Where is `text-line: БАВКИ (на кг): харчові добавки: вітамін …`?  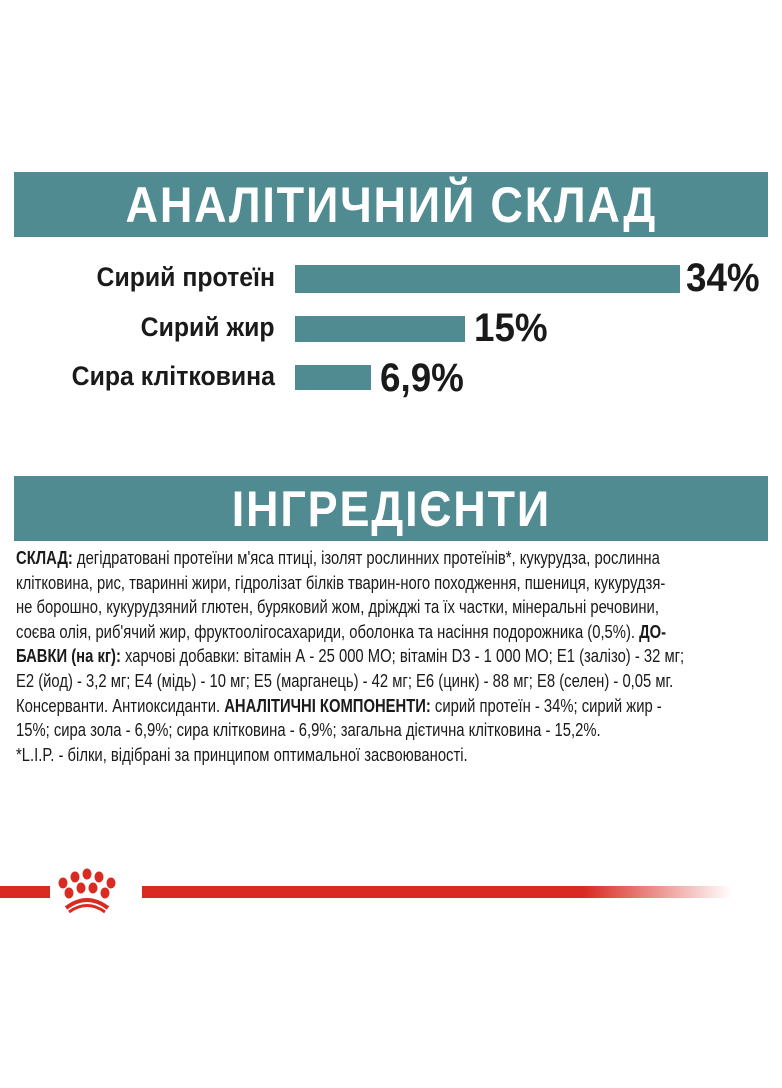 text-line: БАВКИ (на кг): харчові добавки: вітамін … is located at coordinates (350, 656).